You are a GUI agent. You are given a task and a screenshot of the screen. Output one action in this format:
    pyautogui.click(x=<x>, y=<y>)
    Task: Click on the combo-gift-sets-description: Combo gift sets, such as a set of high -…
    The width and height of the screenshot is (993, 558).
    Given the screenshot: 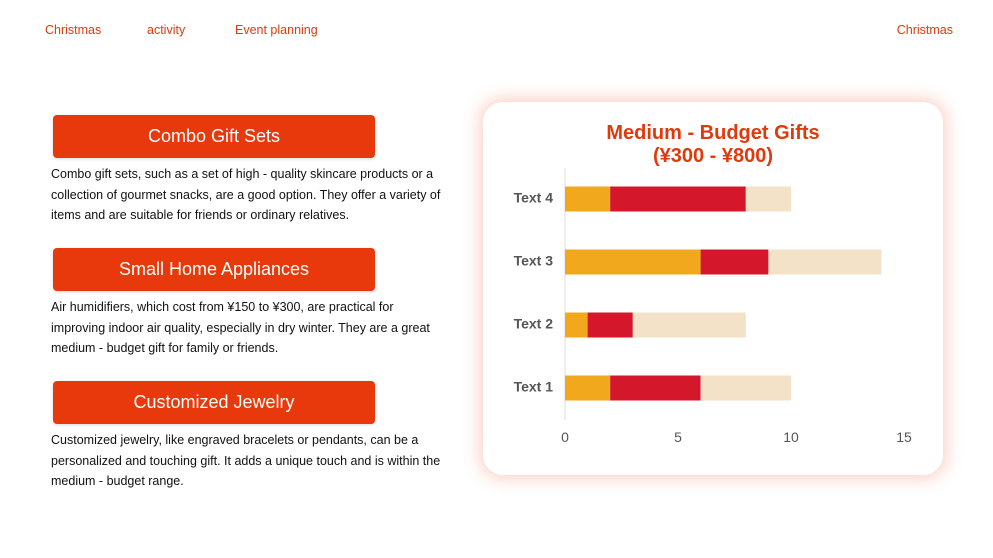 What is the action you would take?
    pyautogui.click(x=246, y=194)
    